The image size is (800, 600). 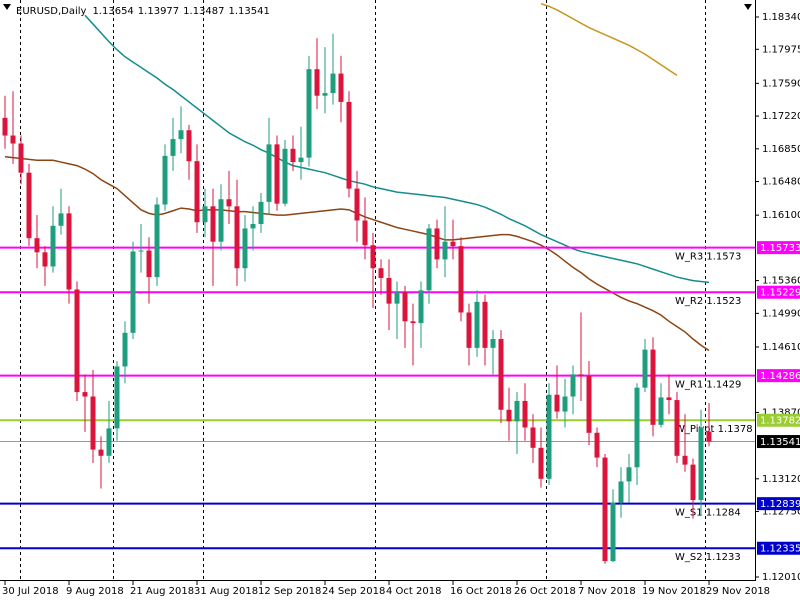 What do you see at coordinates (781, 347) in the screenshot?
I see `y-tick-label: 1.14610` at bounding box center [781, 347].